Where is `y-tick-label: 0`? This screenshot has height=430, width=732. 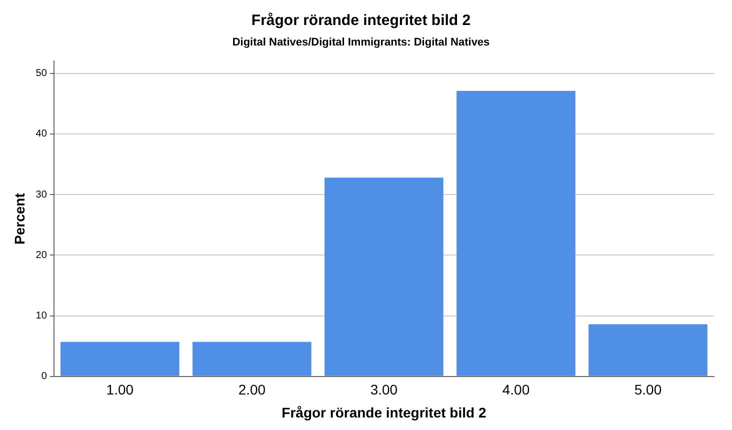
y-tick-label: 0 is located at coordinates (44, 376).